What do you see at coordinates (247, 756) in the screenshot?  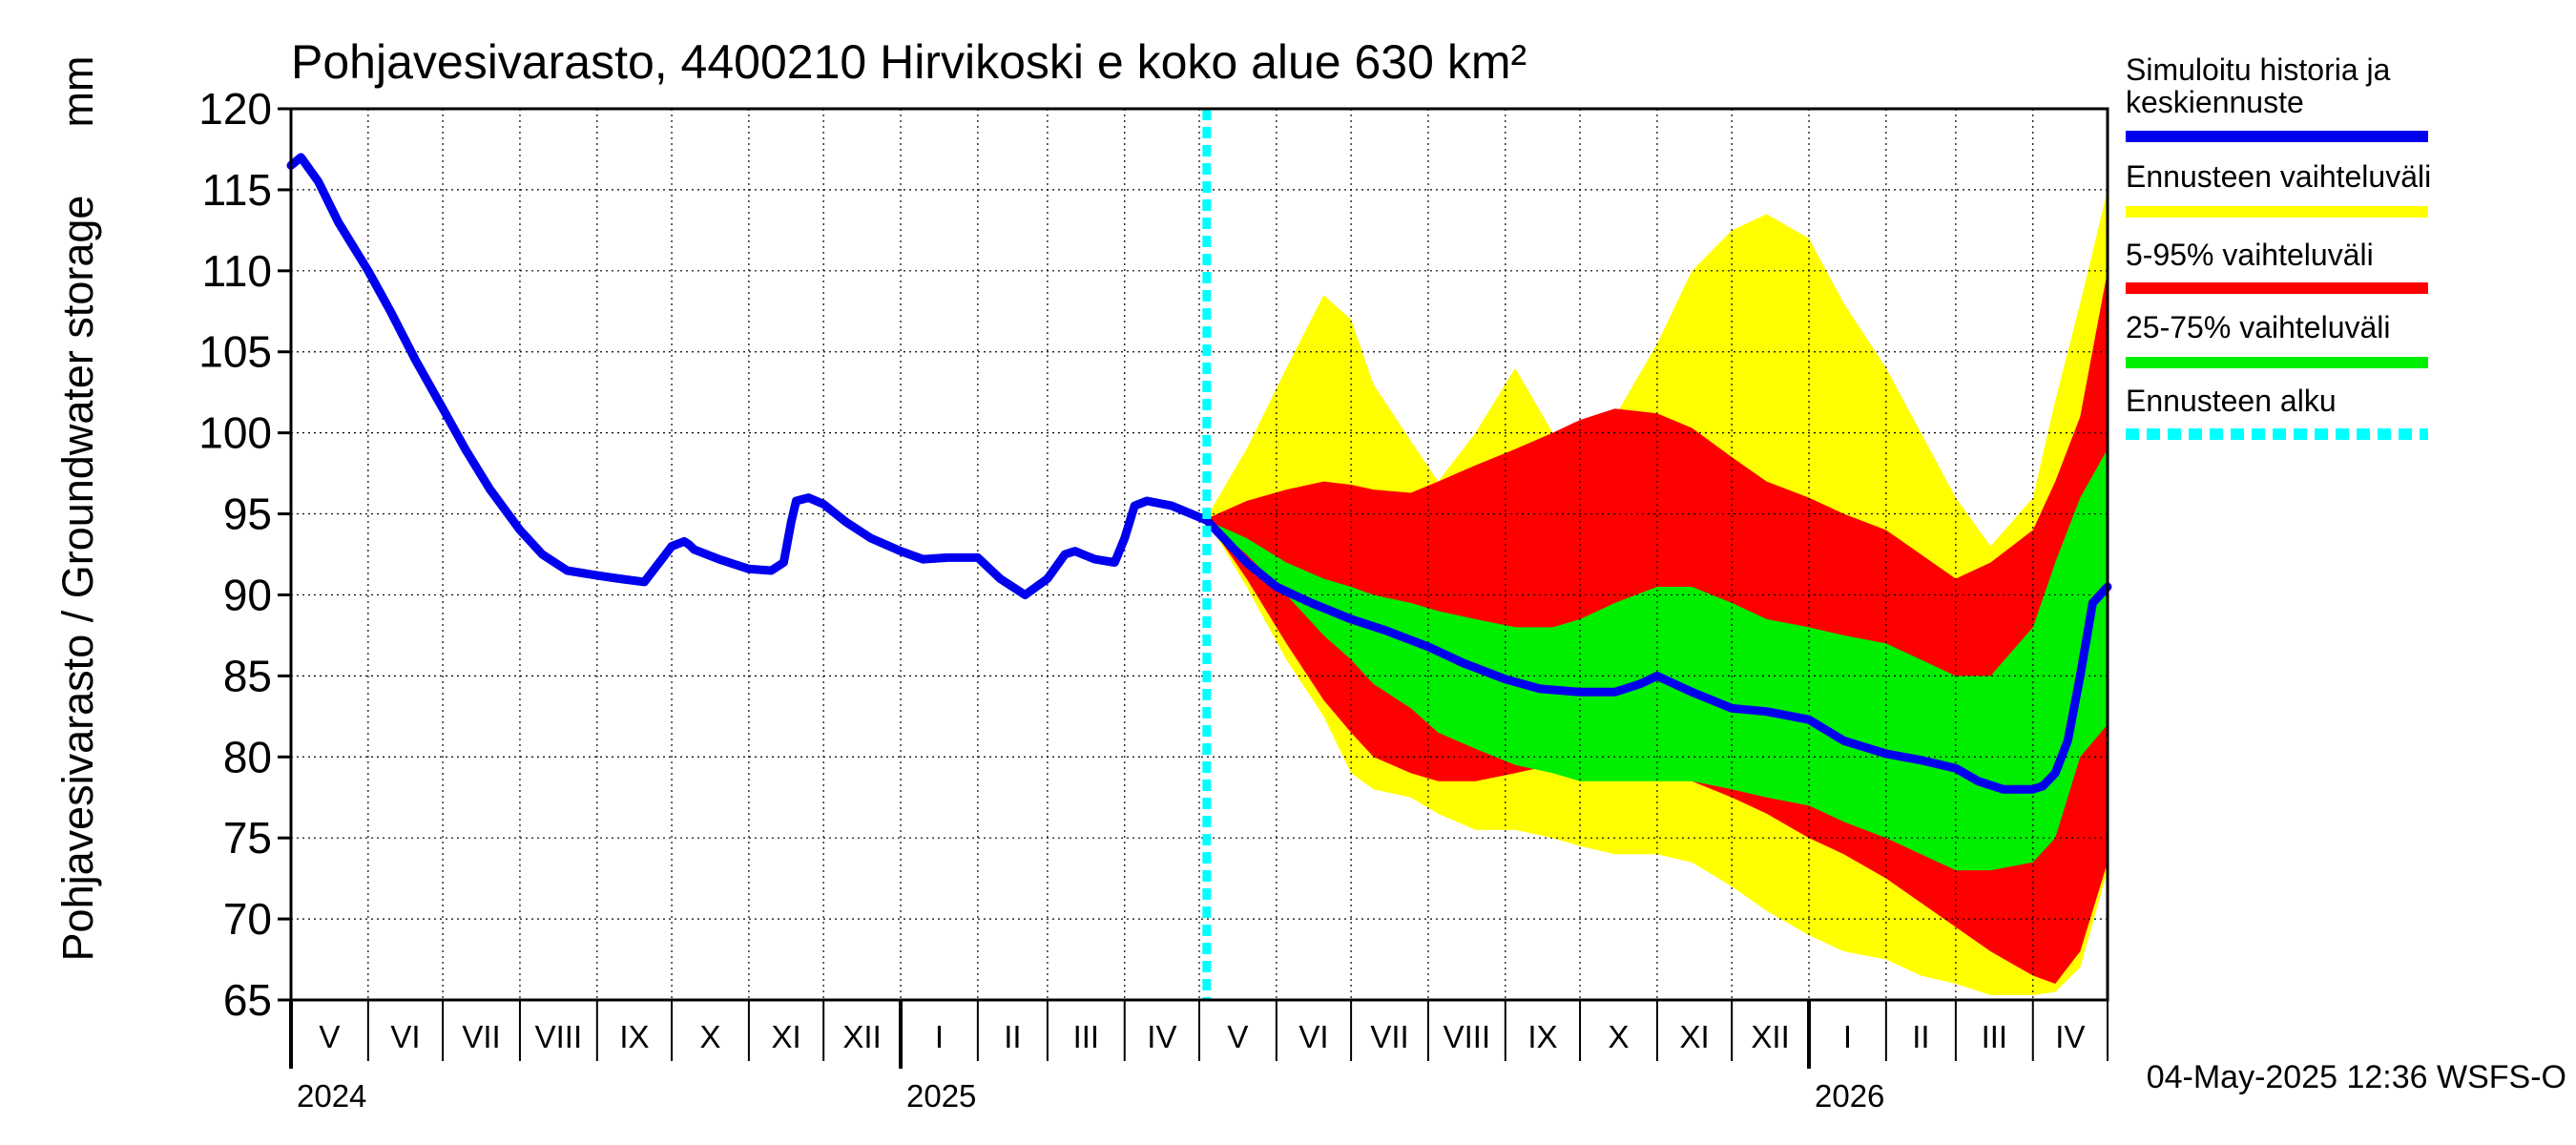 I see `y-tick-label: 80` at bounding box center [247, 756].